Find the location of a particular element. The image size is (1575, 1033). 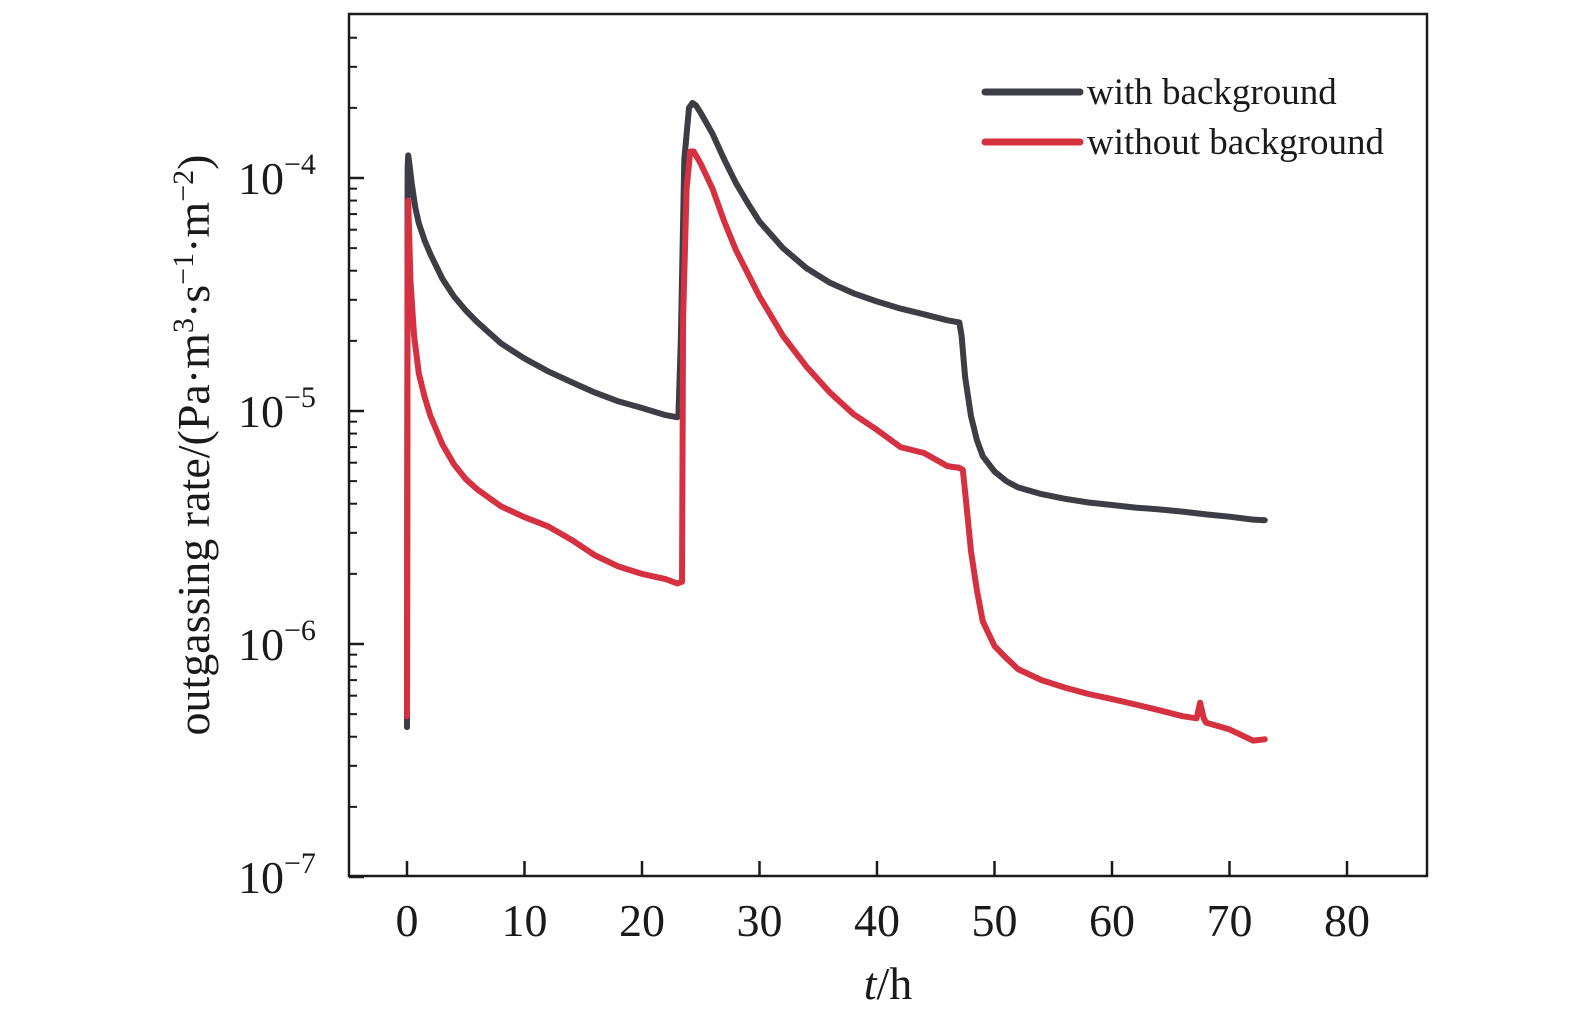

x-axis-ticks: 0 10 20 30 40 50 60 70 80 is located at coordinates (883, 903).